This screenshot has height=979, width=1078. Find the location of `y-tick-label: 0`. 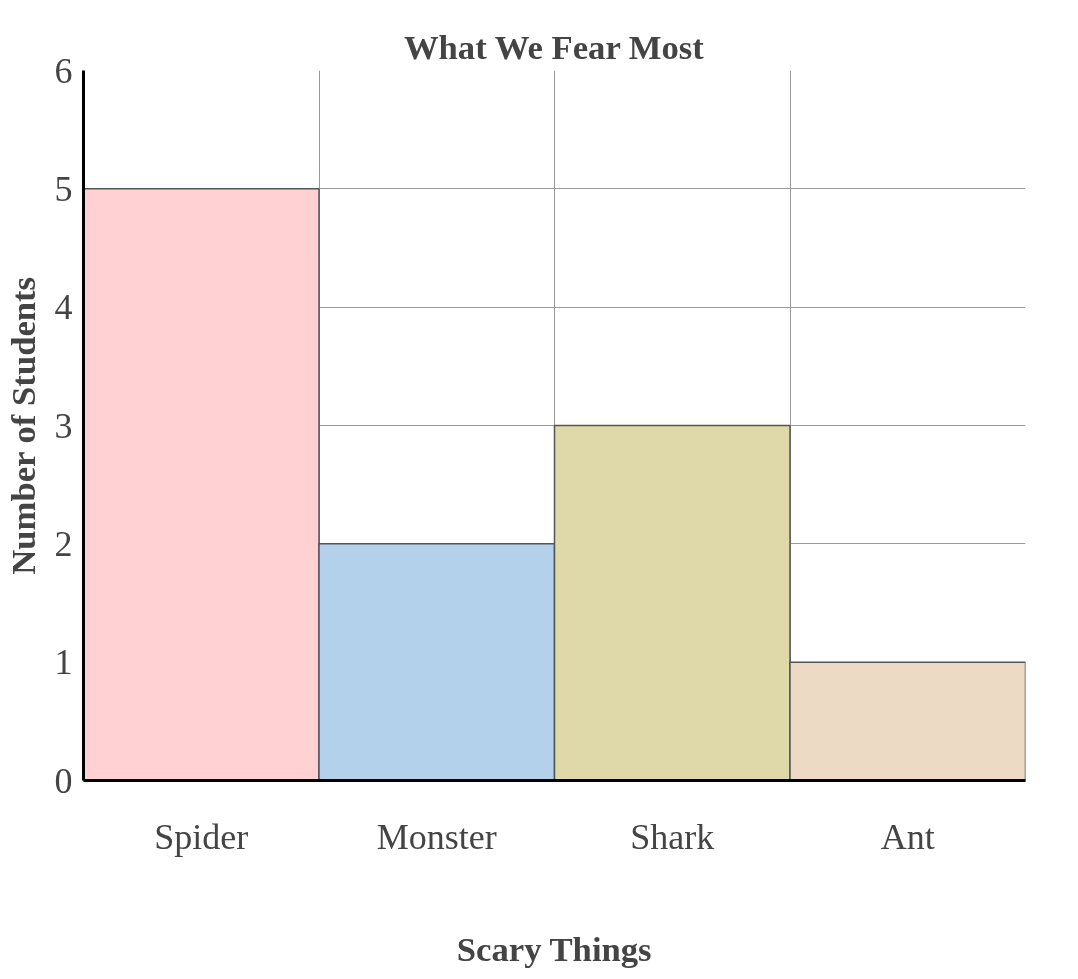

y-tick-label: 0 is located at coordinates (63, 780).